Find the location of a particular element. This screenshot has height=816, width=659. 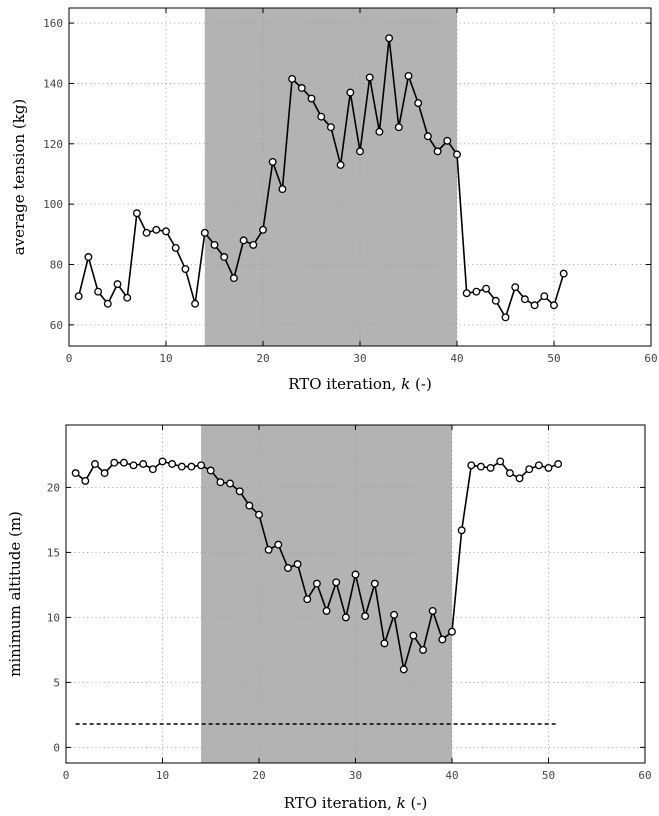

y-tick-label: 20 is located at coordinates (53, 487).